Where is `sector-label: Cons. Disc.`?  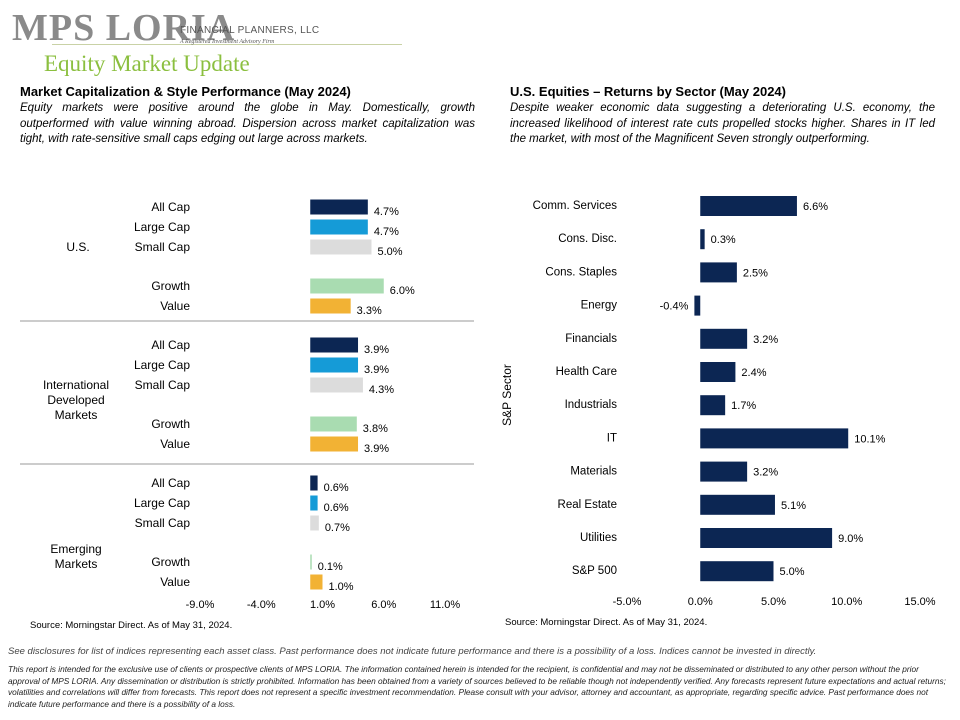 sector-label: Cons. Disc. is located at coordinates (587, 239).